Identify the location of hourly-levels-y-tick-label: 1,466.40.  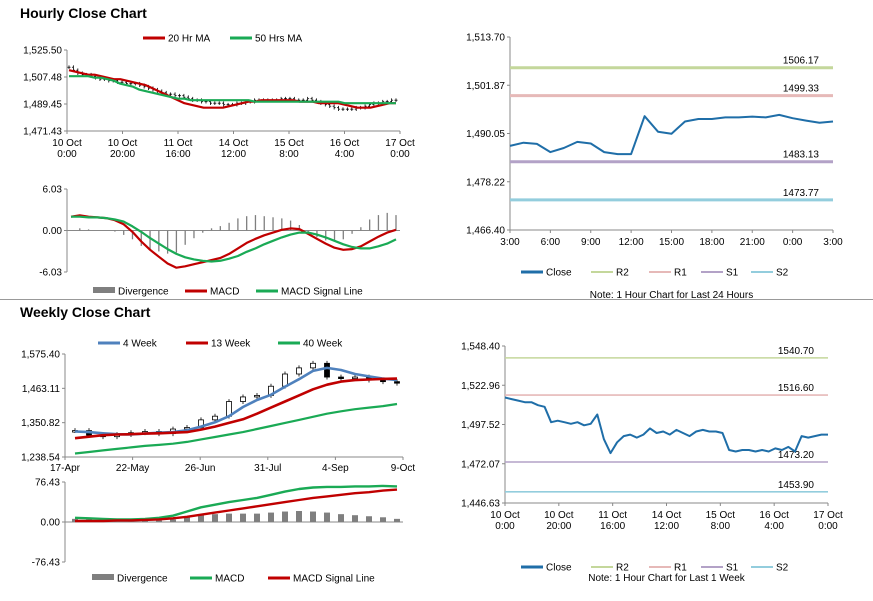
(485, 231).